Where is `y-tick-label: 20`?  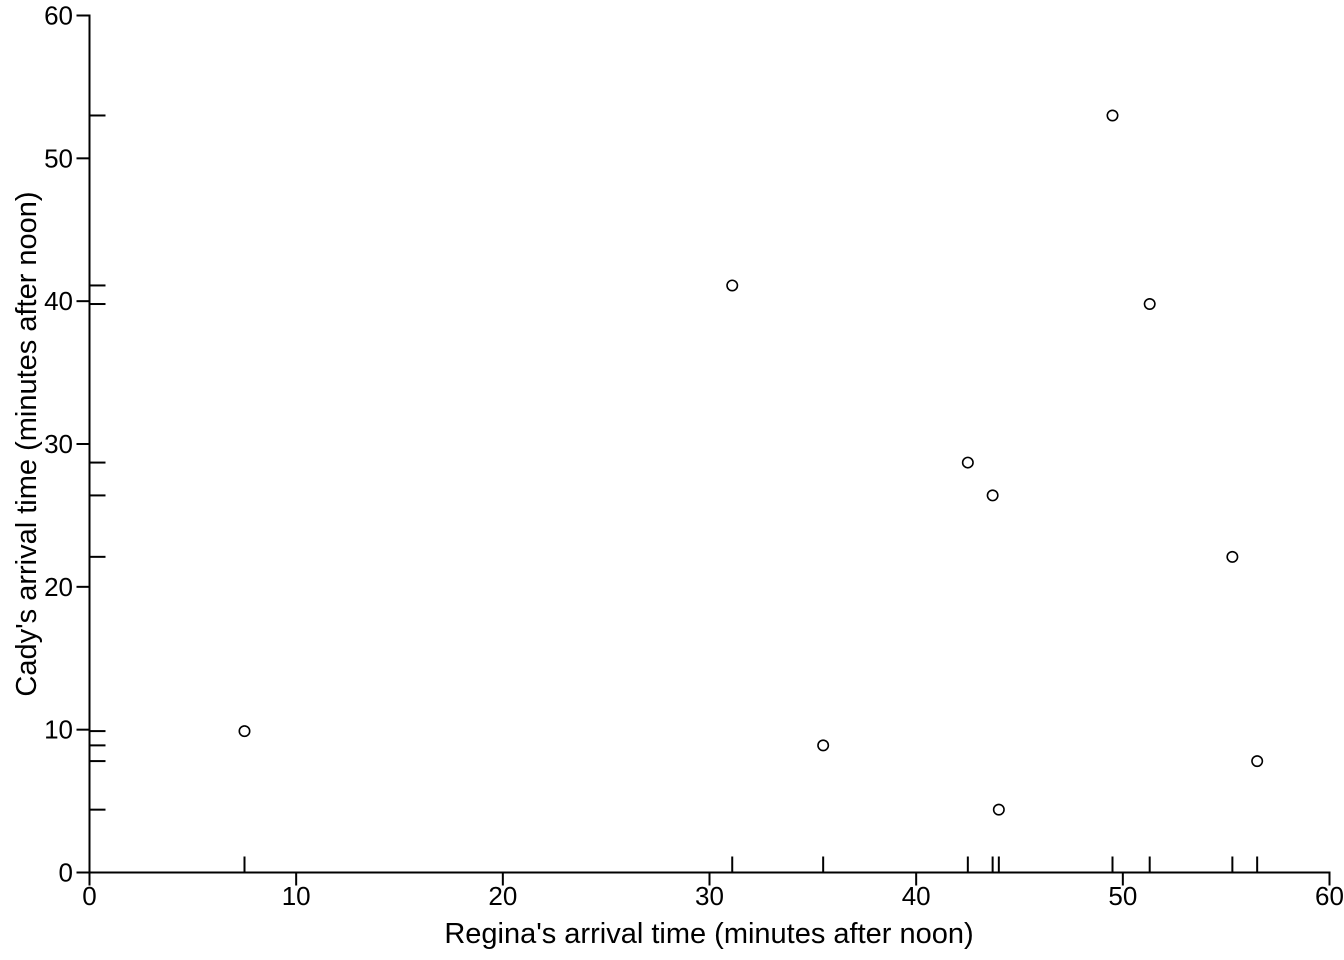 y-tick-label: 20 is located at coordinates (58, 587).